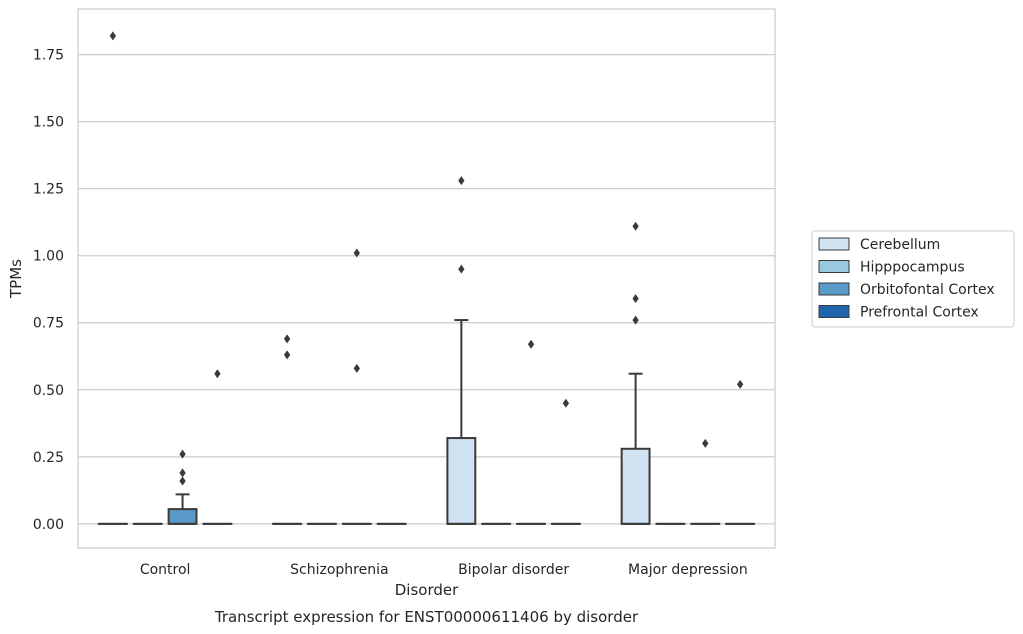 The image size is (1023, 634). Describe the element at coordinates (427, 590) in the screenshot. I see `x-axis-label: Disorder` at that location.